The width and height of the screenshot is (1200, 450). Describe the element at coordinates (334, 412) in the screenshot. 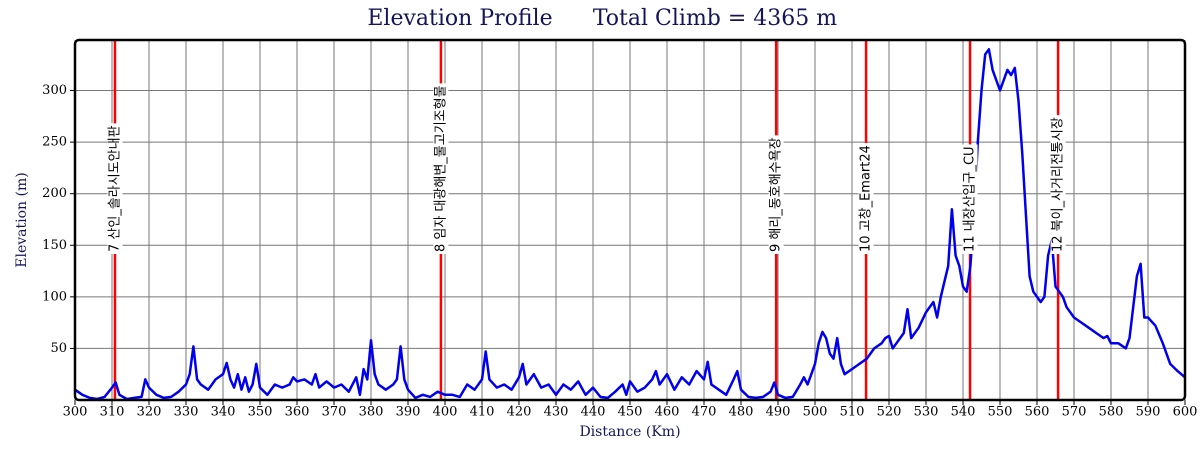

I see `x-tick-label: 370` at that location.